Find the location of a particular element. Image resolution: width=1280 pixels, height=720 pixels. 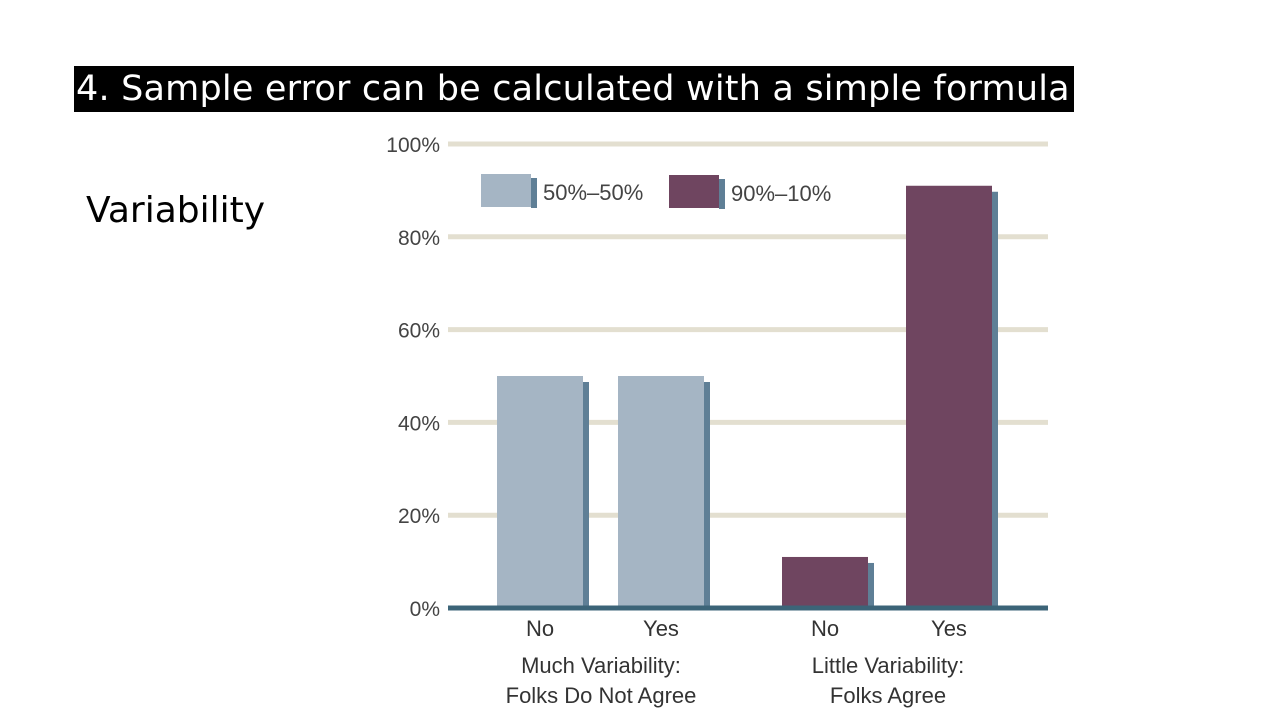

slide-subtitle: Variability is located at coordinates (176, 210).